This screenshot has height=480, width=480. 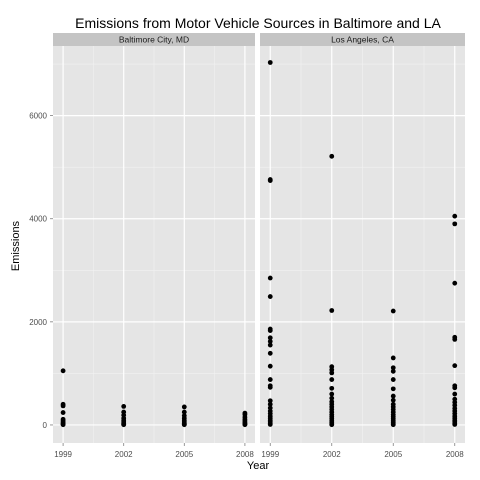 I want to click on facet-strip-label: Los Angeles, CA, so click(x=362, y=40).